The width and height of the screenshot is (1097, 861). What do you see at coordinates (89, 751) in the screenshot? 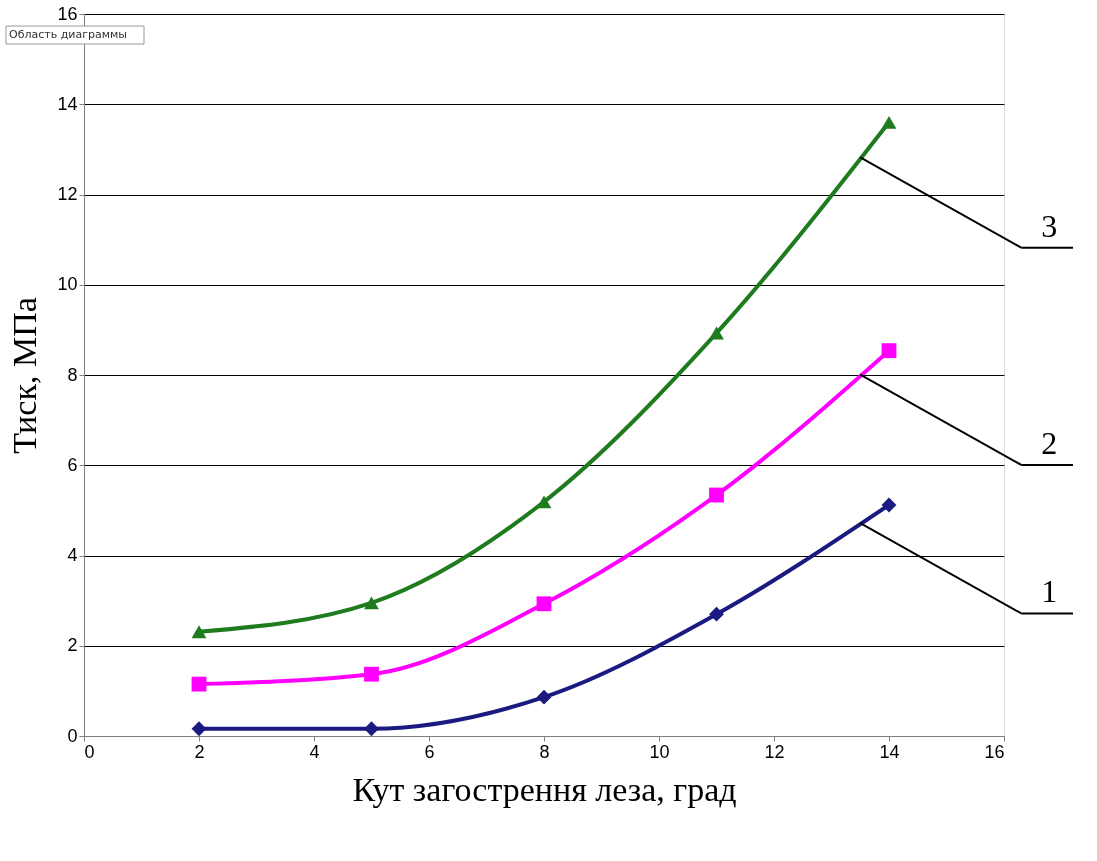
I see `x-tick-label: 0` at bounding box center [89, 751].